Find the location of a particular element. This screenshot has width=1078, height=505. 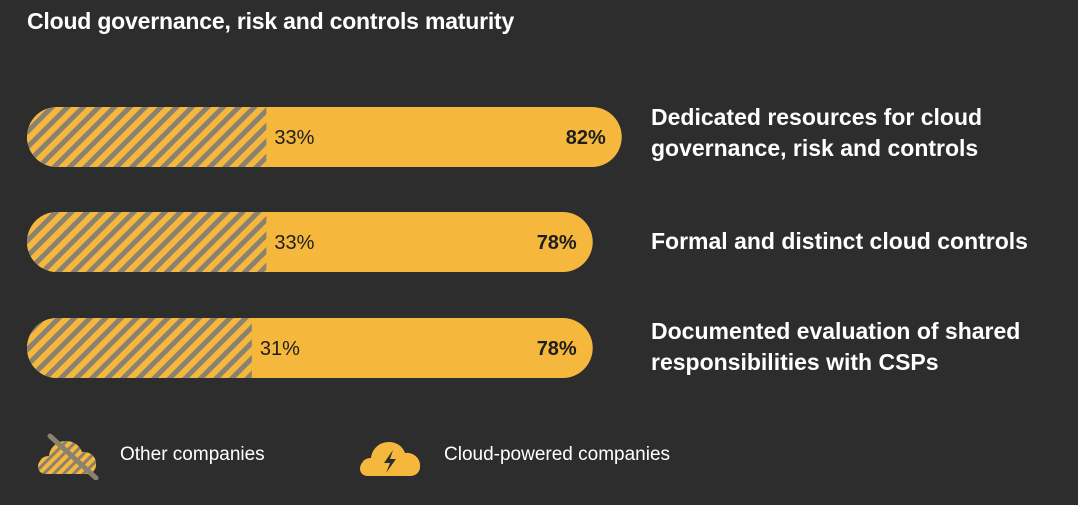

category-label-2-line-1: Formal and distinct cloud controls is located at coordinates (839, 241).